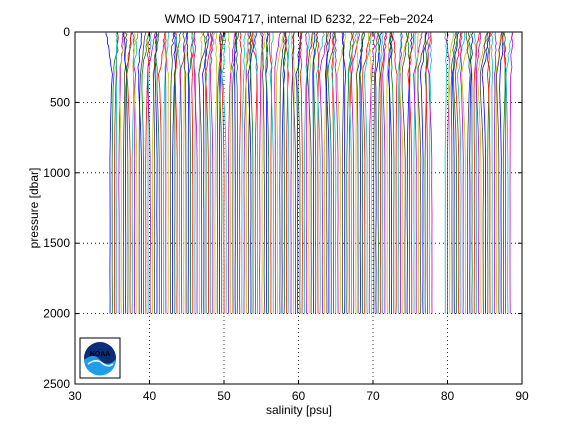 This screenshot has height=432, width=576. I want to click on y-tick-label: 2000, so click(56, 314).